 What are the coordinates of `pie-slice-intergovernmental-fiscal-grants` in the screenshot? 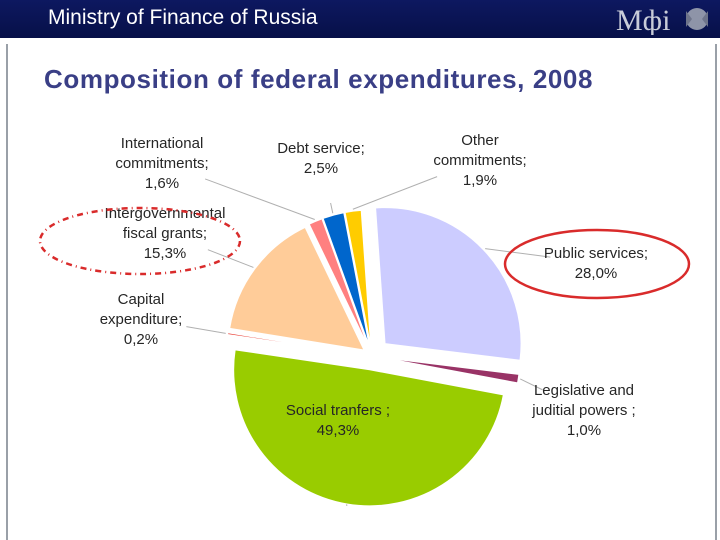 It's located at (297, 288).